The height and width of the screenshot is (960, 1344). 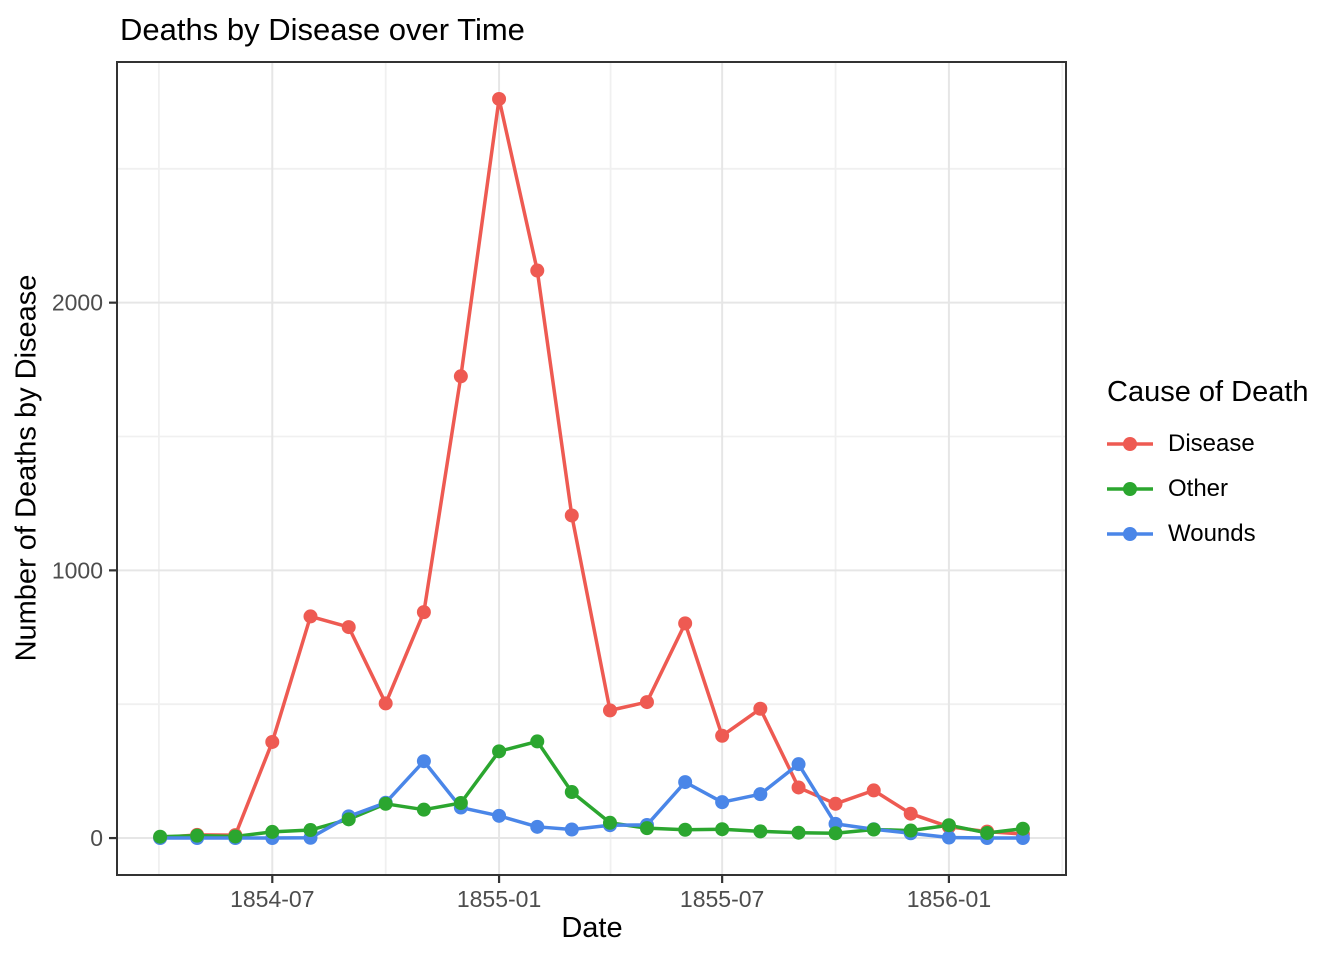 I want to click on series-line-wounds, so click(x=591, y=799).